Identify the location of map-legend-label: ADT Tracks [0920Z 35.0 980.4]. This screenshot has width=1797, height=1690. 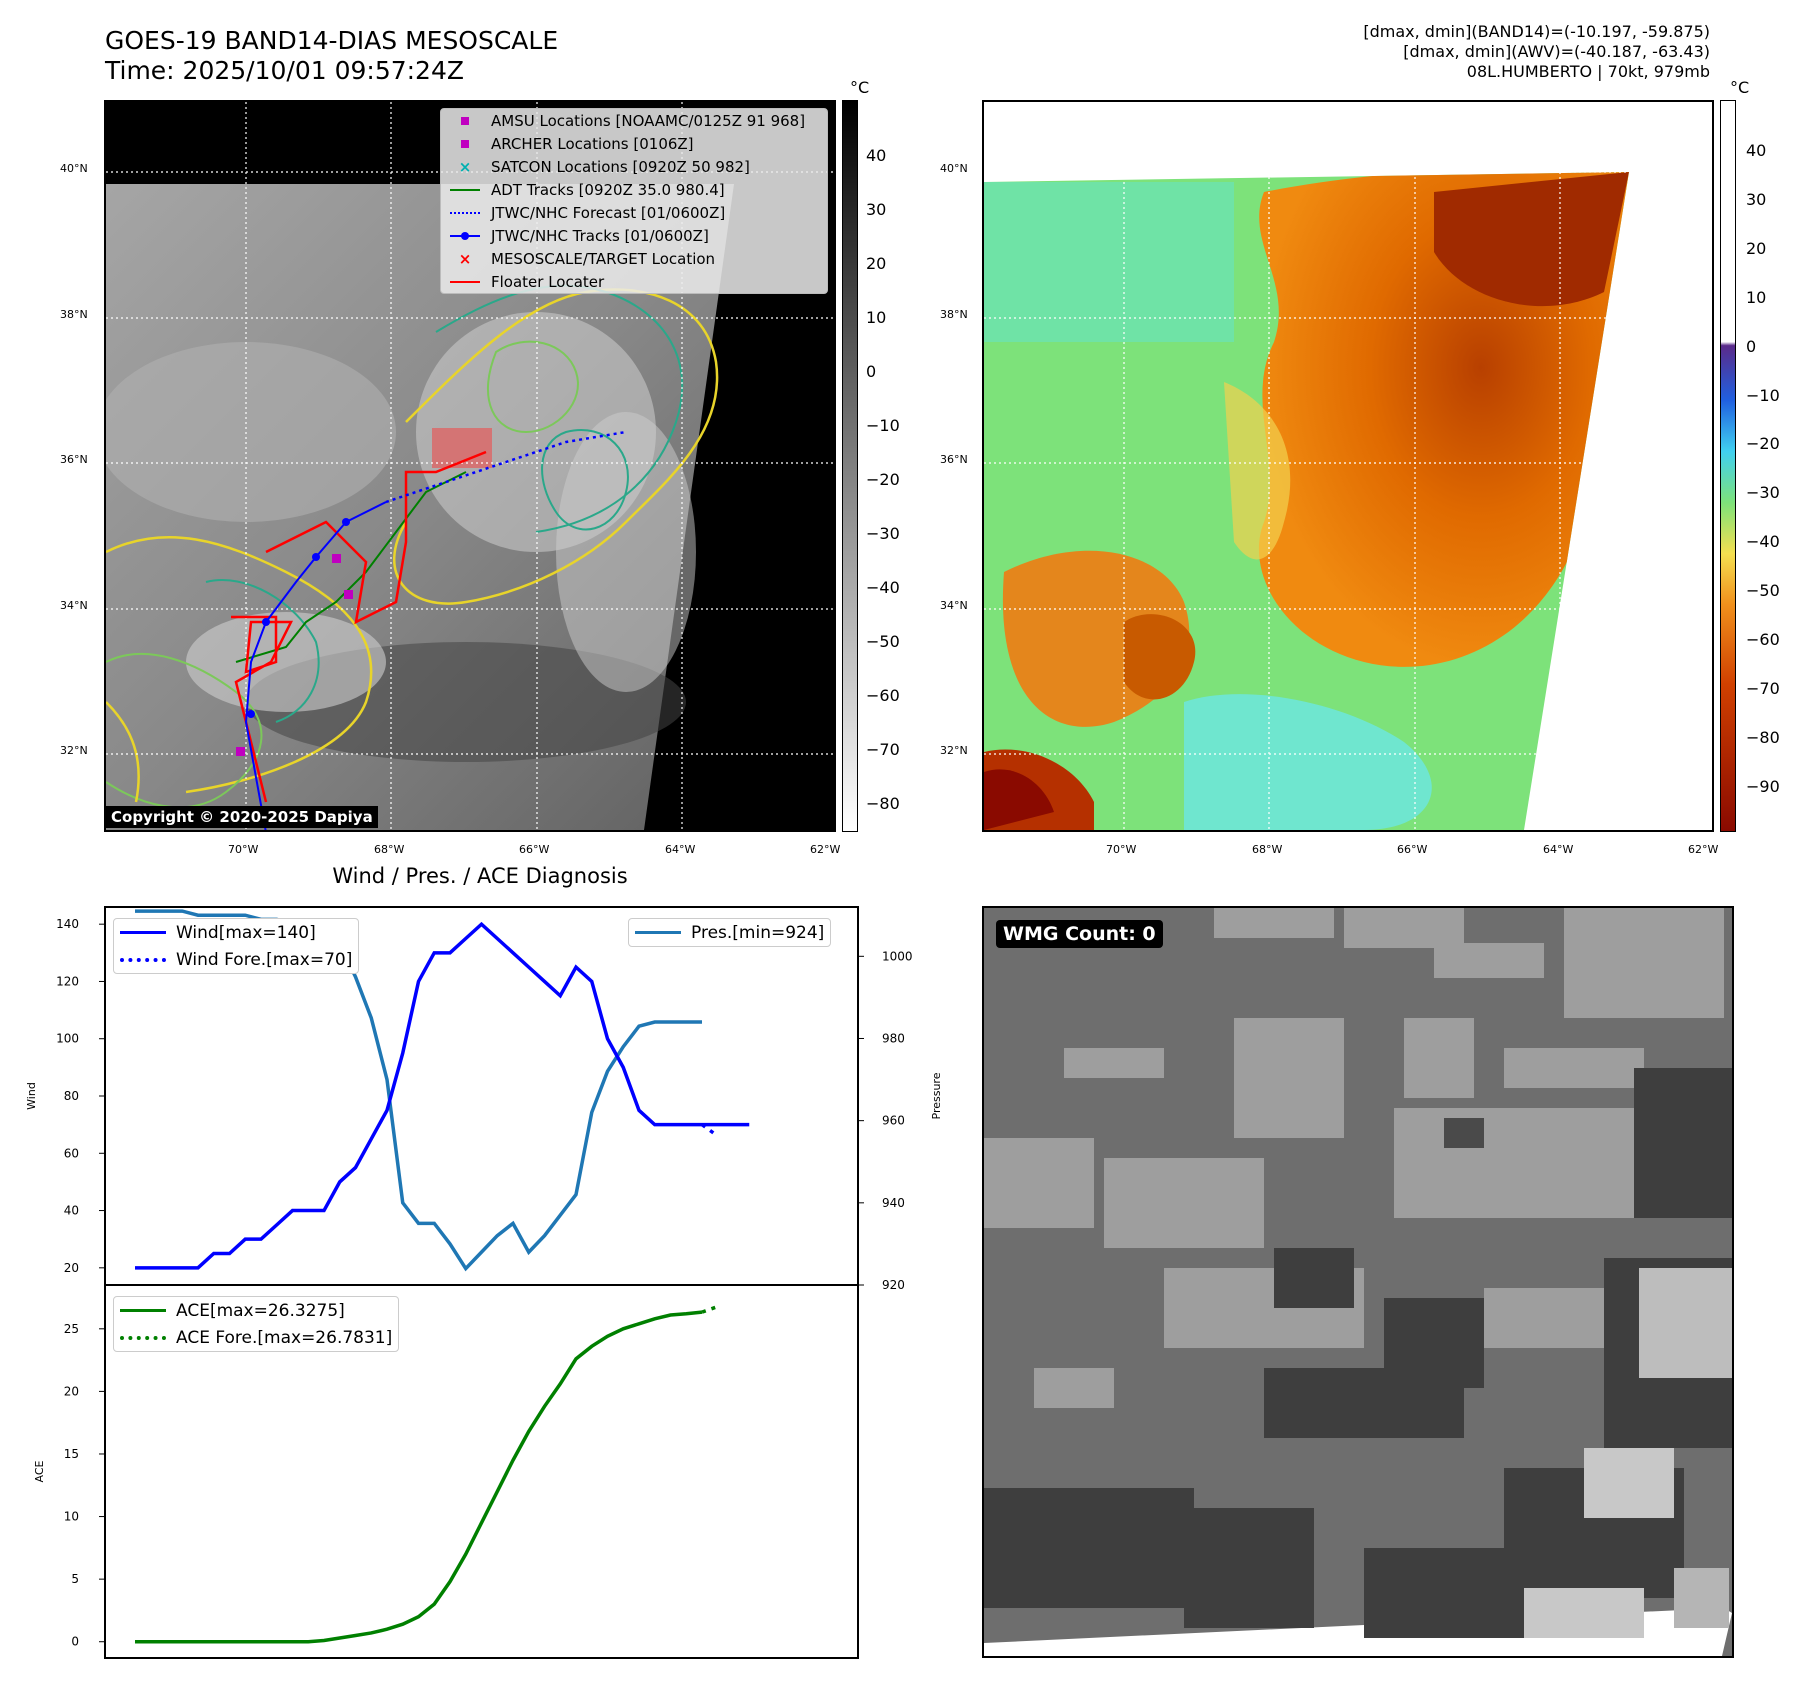
(608, 189).